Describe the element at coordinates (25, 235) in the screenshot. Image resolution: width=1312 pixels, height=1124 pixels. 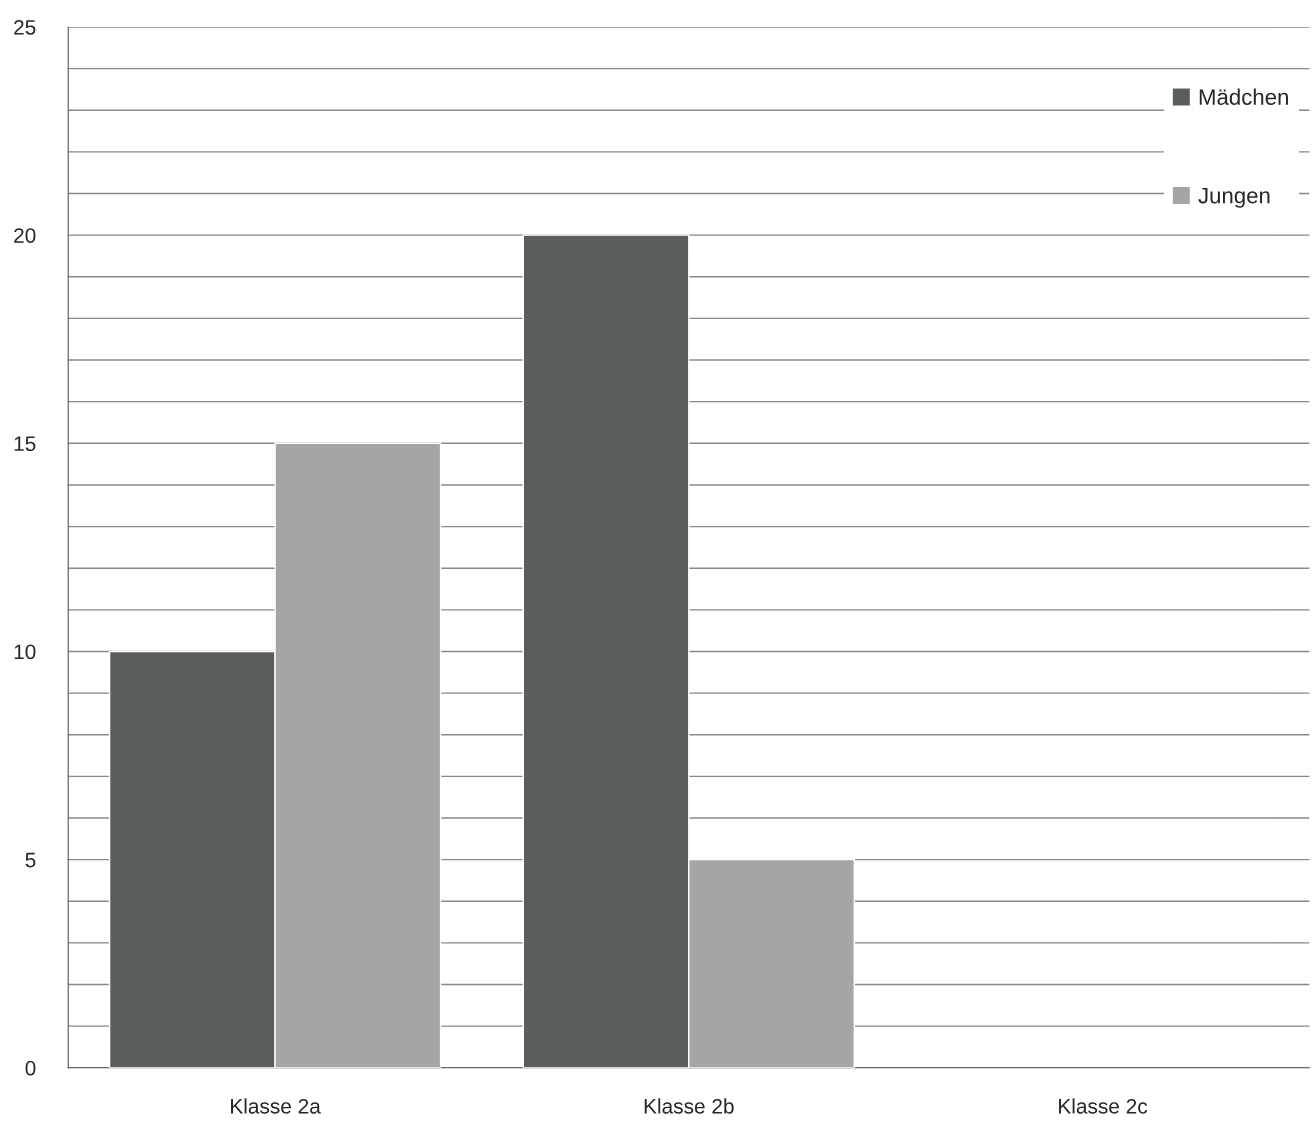
I see `y-tick-label: 20` at that location.